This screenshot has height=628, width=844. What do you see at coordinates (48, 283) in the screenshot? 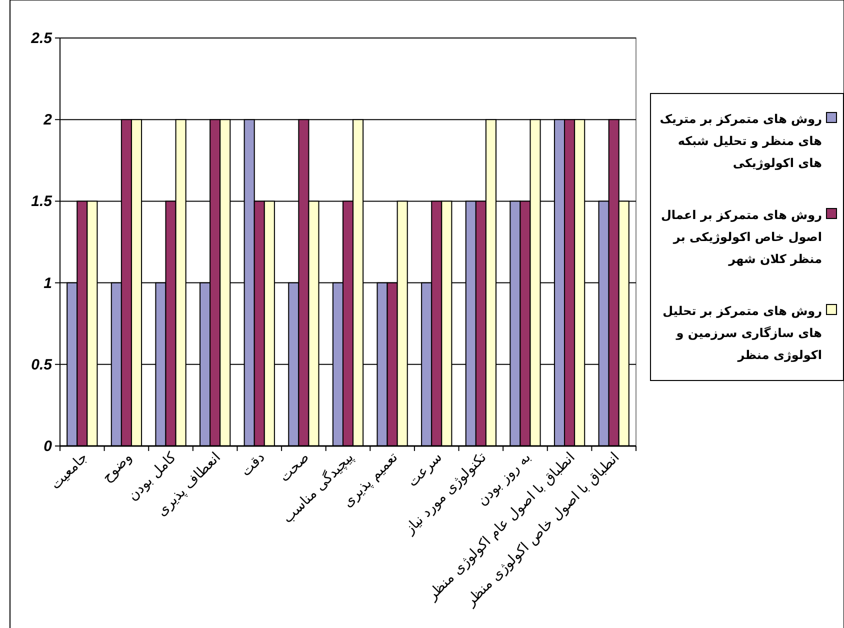
I see `y-tick-label: 1` at bounding box center [48, 283].